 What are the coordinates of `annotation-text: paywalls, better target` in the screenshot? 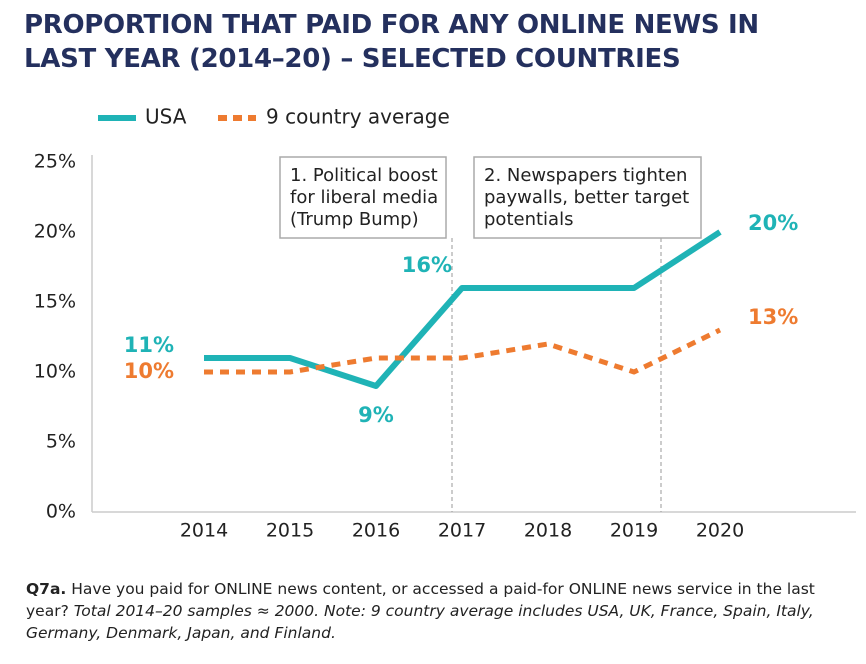 It's located at (586, 197).